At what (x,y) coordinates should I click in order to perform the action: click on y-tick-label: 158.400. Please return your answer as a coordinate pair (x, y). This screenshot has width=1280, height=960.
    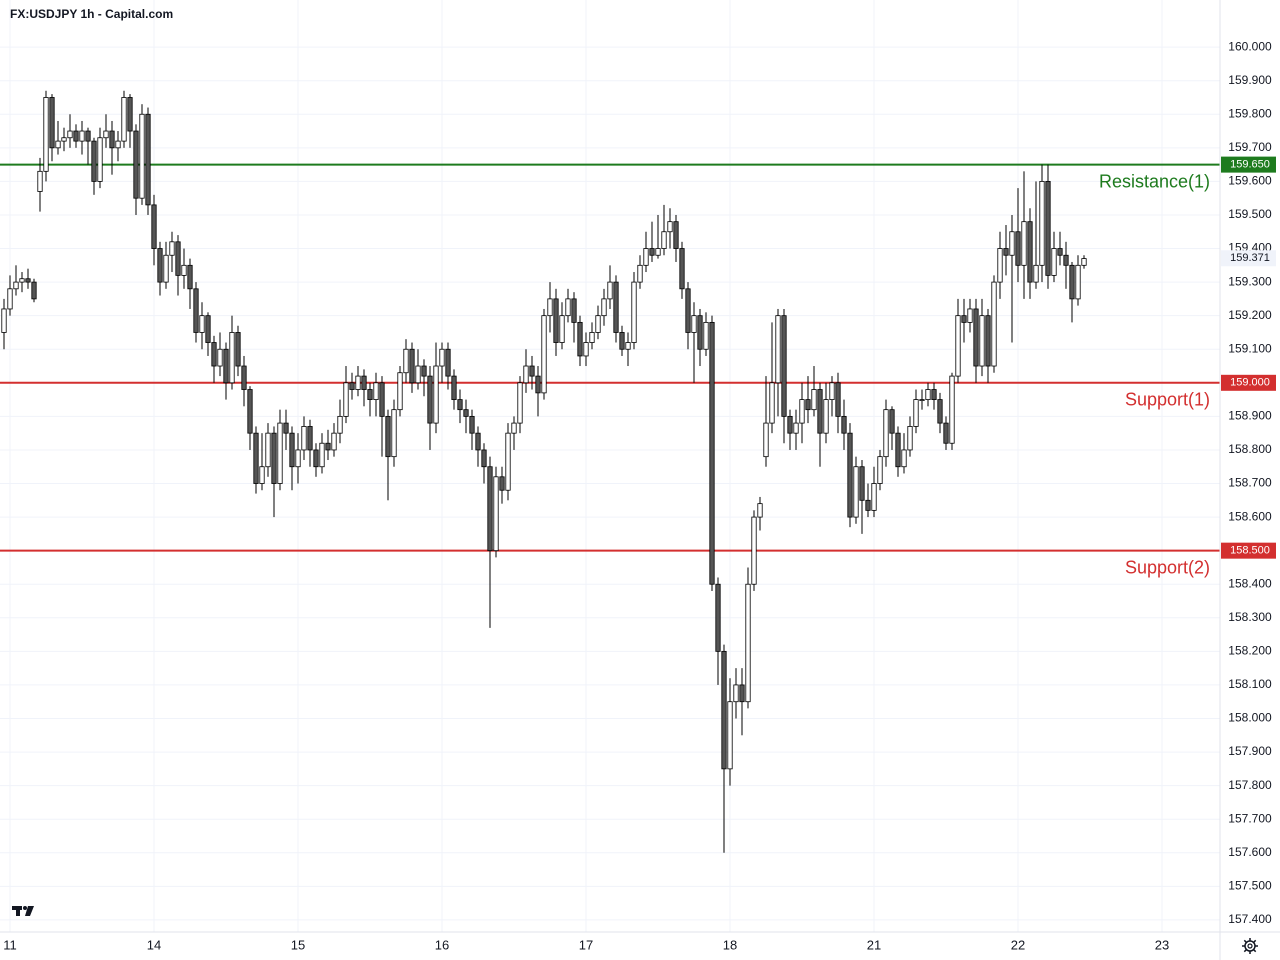
    Looking at the image, I should click on (1250, 583).